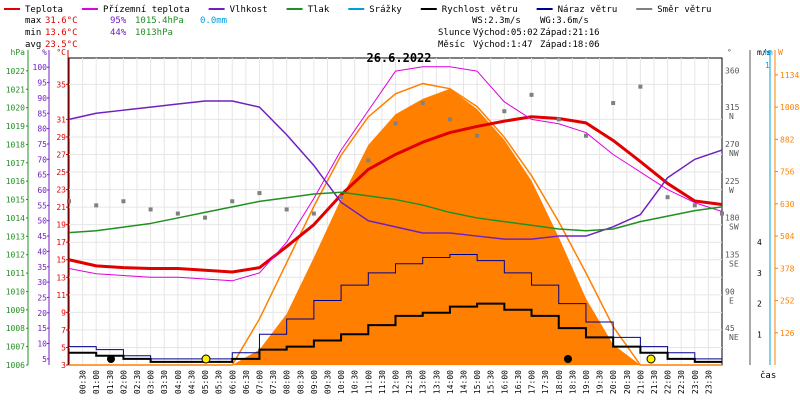 This screenshot has height=400, width=800. I want to click on x-tick-label: 22:00, so click(668, 382).